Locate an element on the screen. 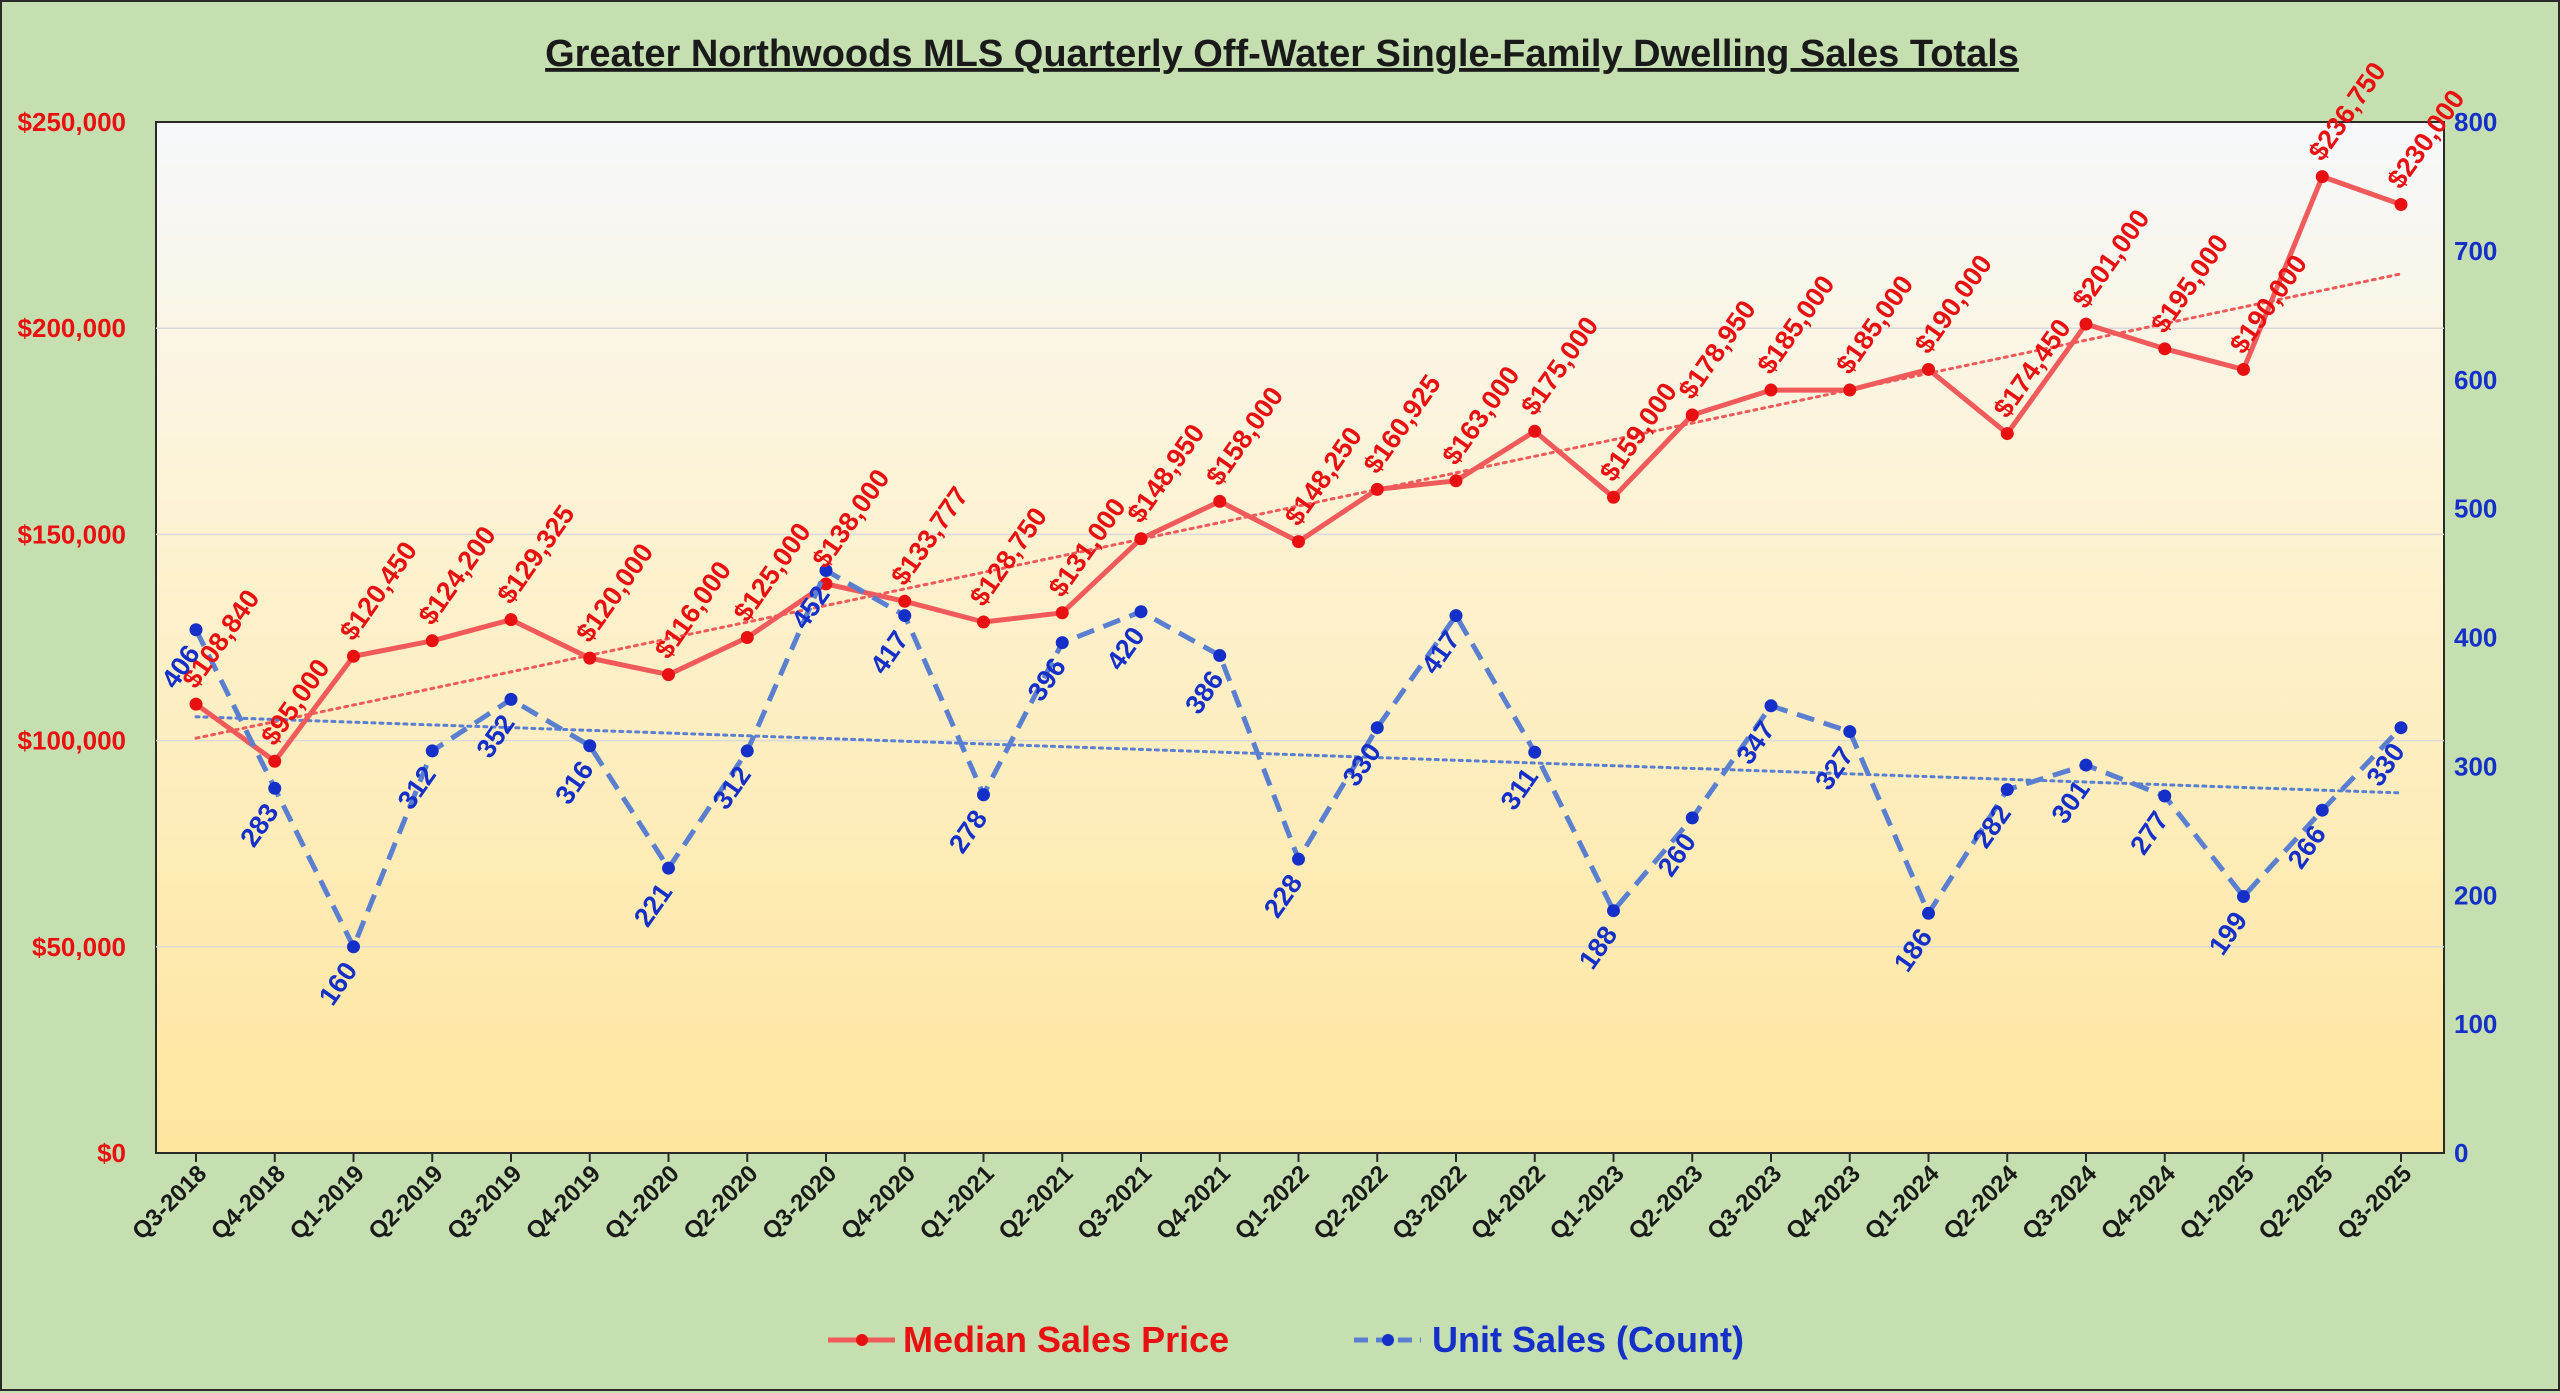 This screenshot has height=1393, width=2560. x-tick-label: Q3-2024 is located at coordinates (2060, 1203).